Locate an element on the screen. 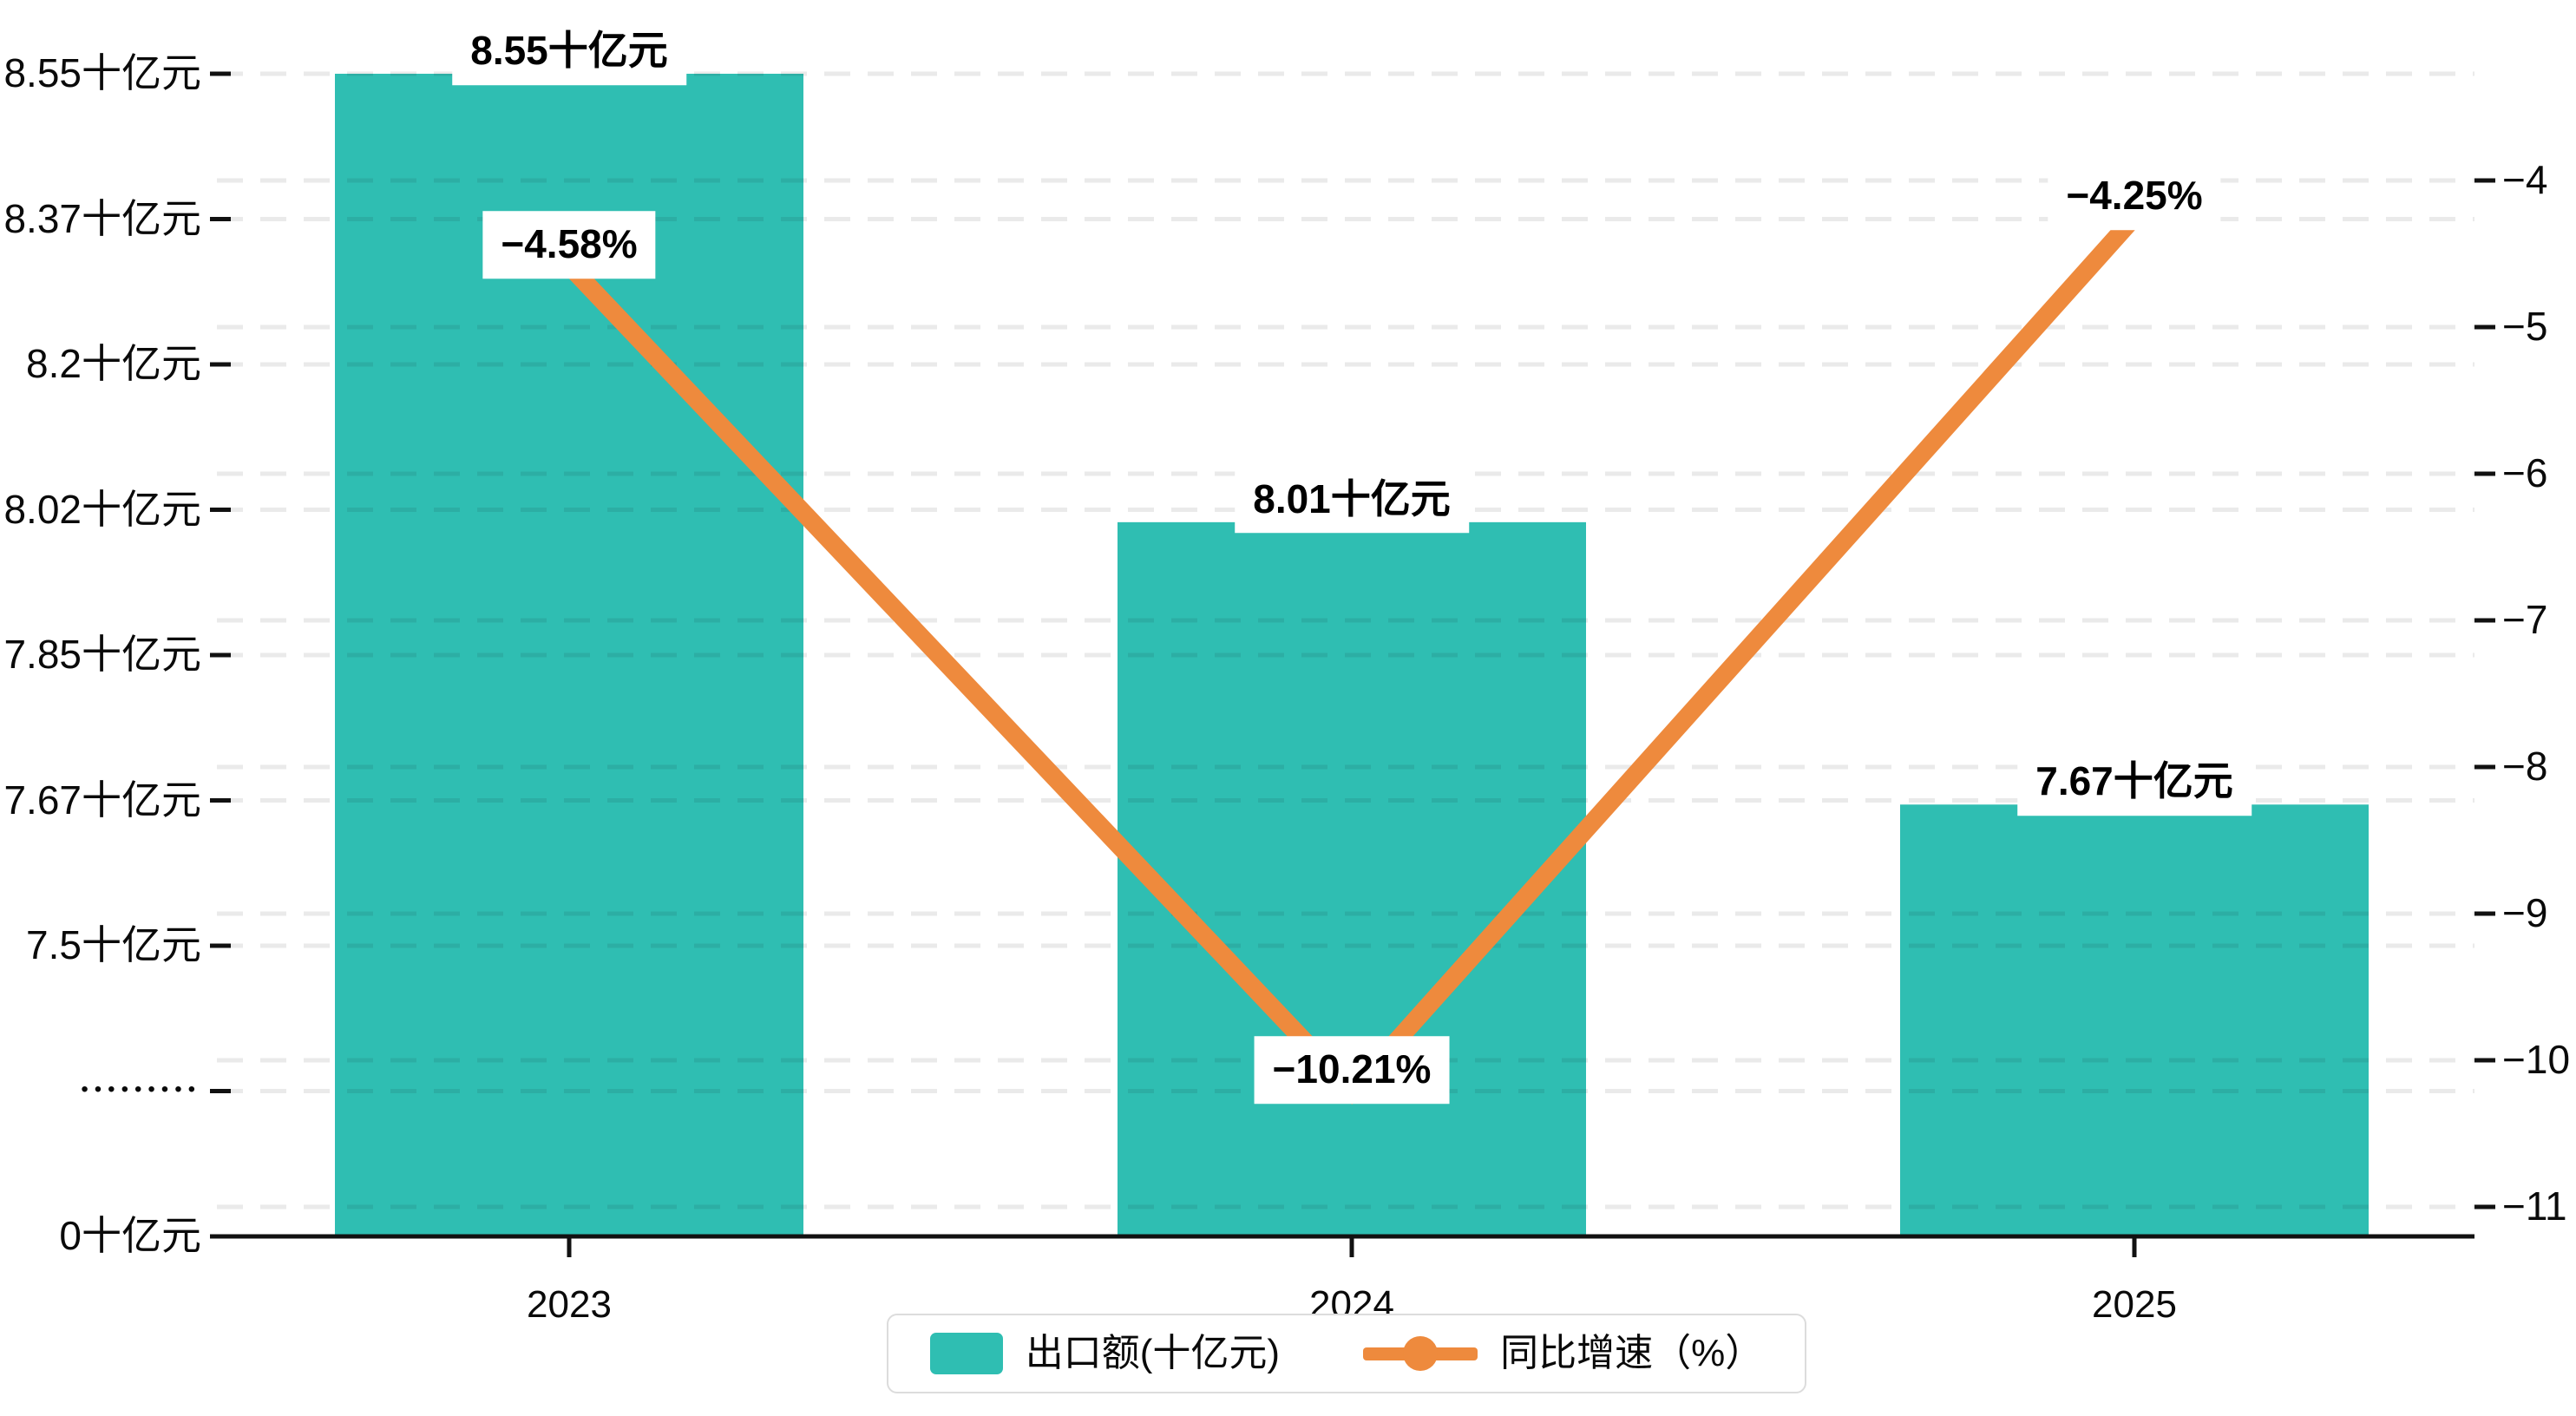 This screenshot has width=2576, height=1416. right-axis-label: −5 is located at coordinates (2525, 327).